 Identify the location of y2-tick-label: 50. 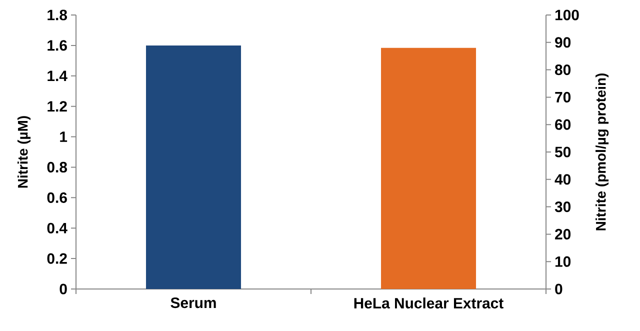
(562, 152).